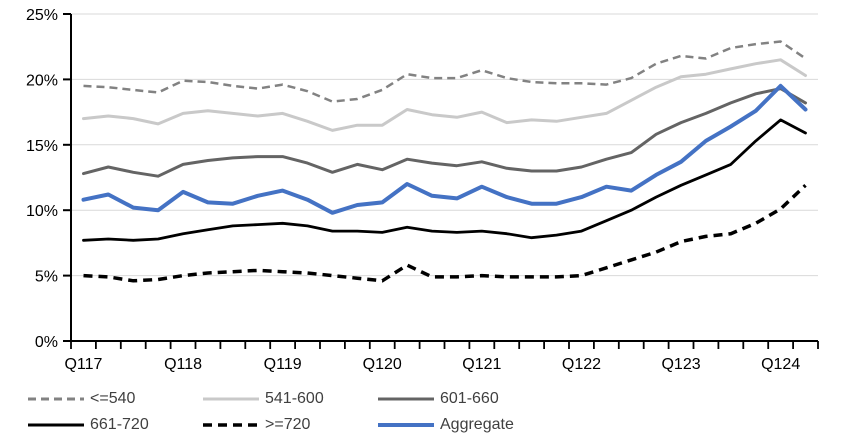 This screenshot has width=852, height=441. Describe the element at coordinates (183, 364) in the screenshot. I see `x-axis-label-Q118: Q118` at that location.